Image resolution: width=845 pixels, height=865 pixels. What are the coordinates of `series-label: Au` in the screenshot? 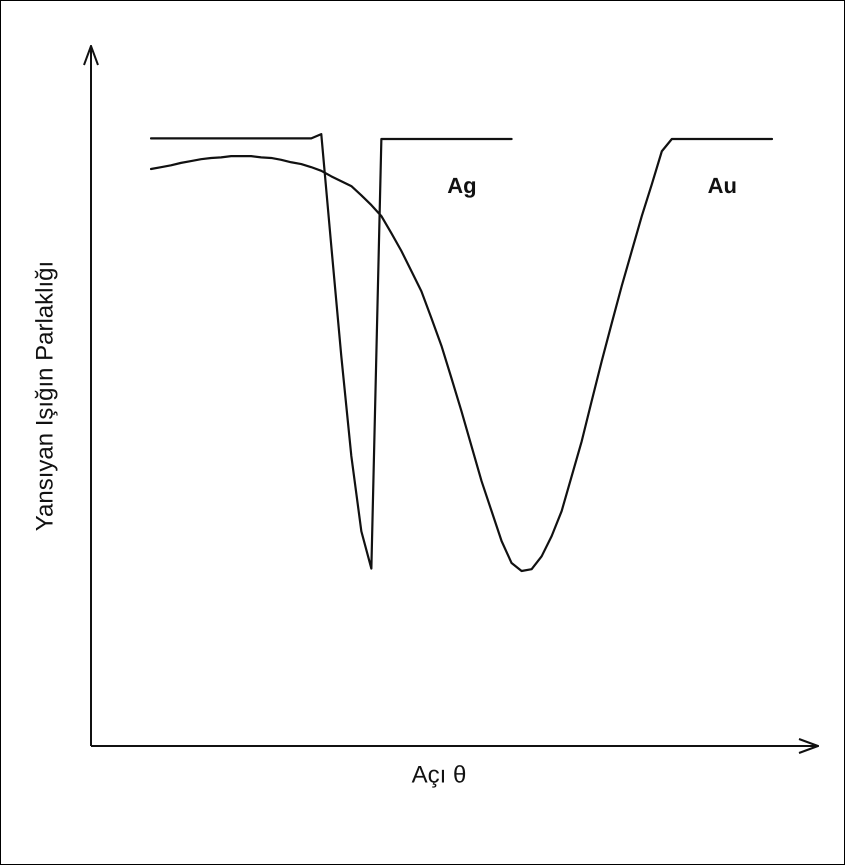 It's located at (722, 185).